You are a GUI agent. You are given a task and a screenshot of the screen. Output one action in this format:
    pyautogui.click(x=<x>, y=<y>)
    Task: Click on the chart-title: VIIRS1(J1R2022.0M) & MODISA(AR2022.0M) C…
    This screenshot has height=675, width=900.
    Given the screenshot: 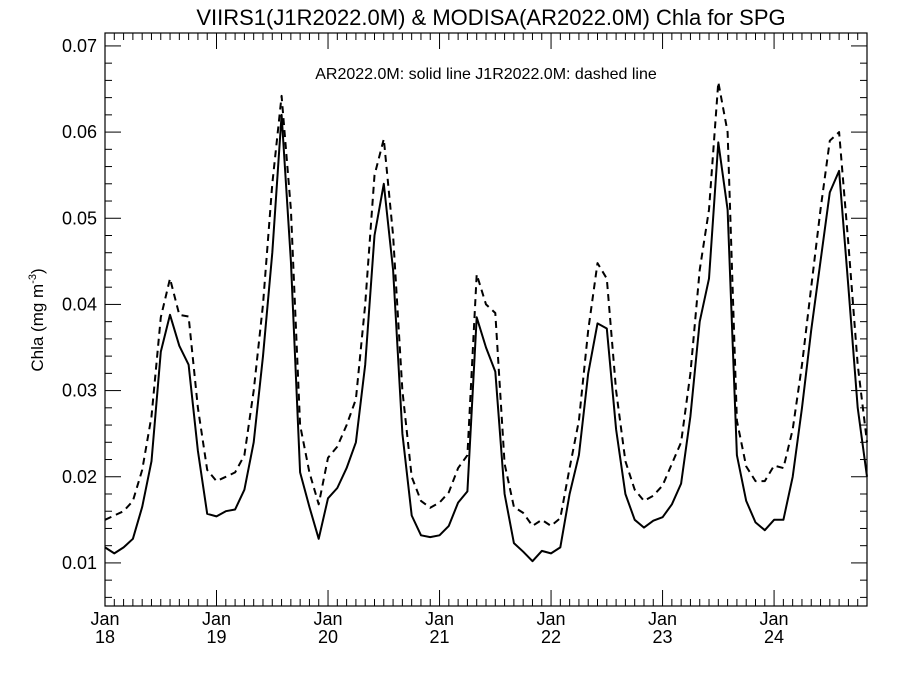 What is the action you would take?
    pyautogui.click(x=490, y=17)
    